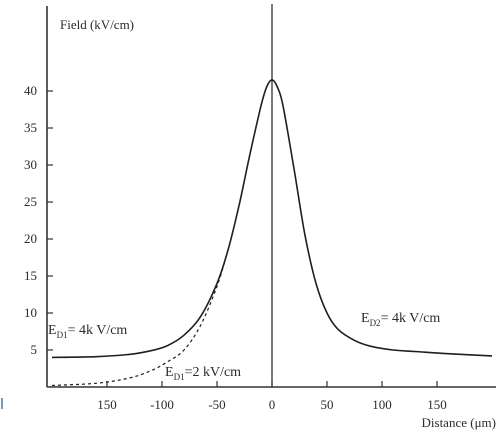 This screenshot has width=498, height=435. Describe the element at coordinates (34, 349) in the screenshot. I see `y-tick-label: 5` at that location.